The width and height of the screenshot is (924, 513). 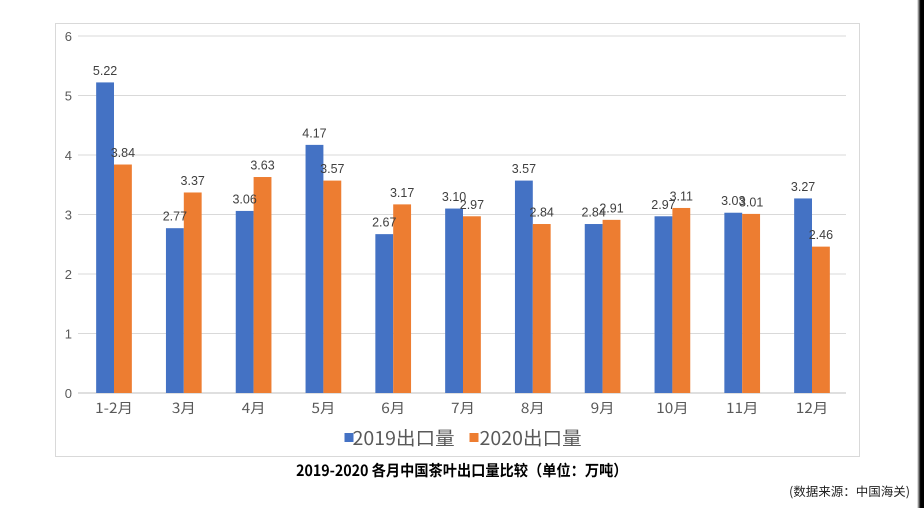 I want to click on svg-text: 2.46, so click(x=821, y=235).